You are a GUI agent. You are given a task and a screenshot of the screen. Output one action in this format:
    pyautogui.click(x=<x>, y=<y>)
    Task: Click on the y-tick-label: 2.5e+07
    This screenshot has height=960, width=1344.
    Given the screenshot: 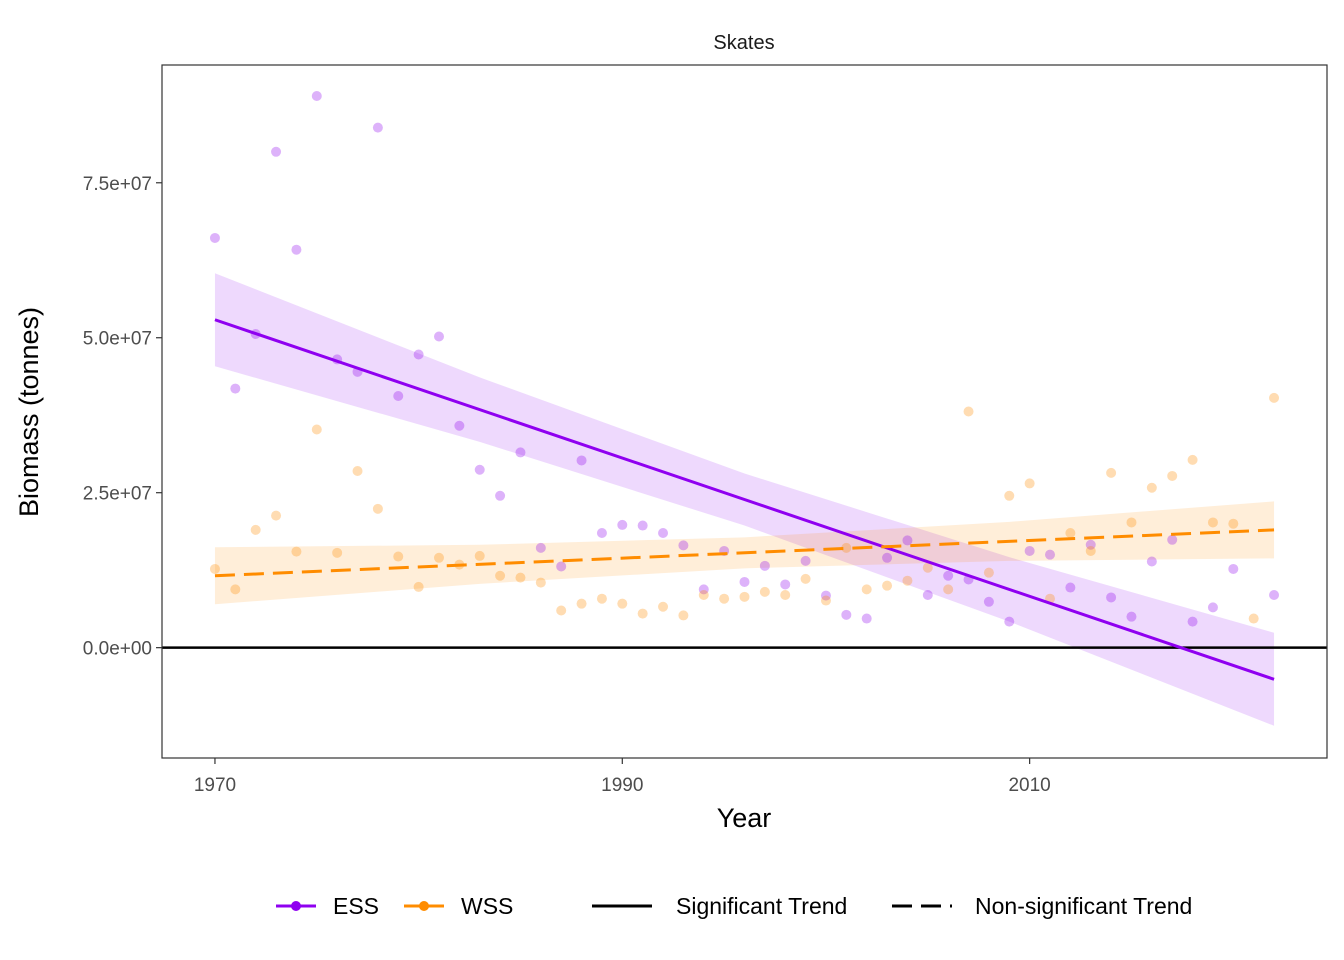 What is the action you would take?
    pyautogui.click(x=117, y=494)
    